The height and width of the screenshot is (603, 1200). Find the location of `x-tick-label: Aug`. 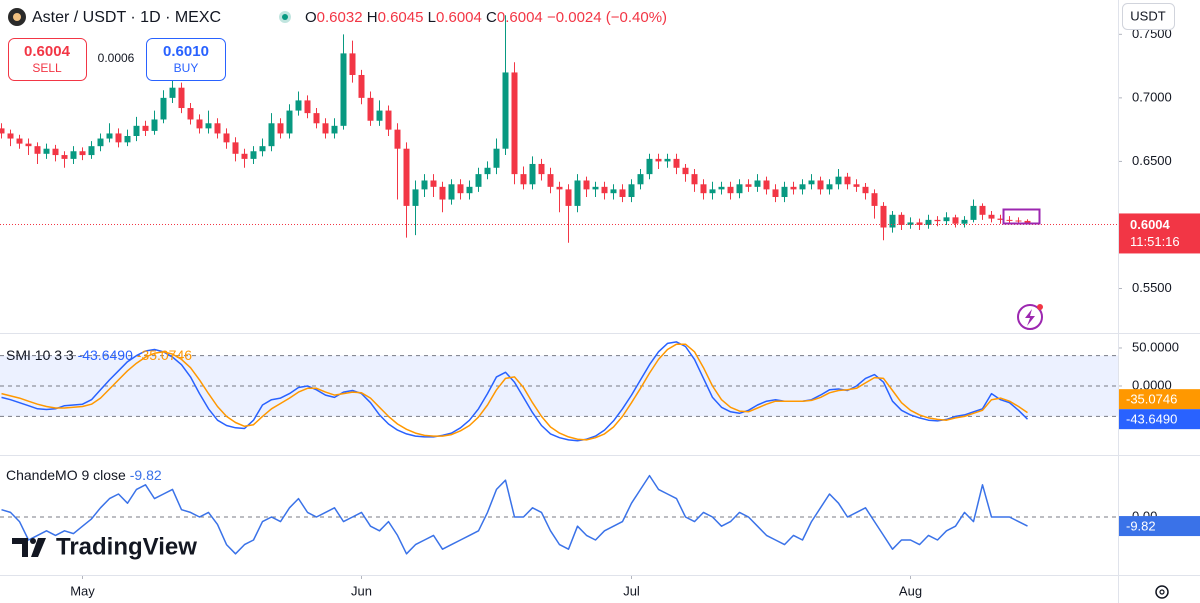

x-tick-label: Aug is located at coordinates (910, 590).